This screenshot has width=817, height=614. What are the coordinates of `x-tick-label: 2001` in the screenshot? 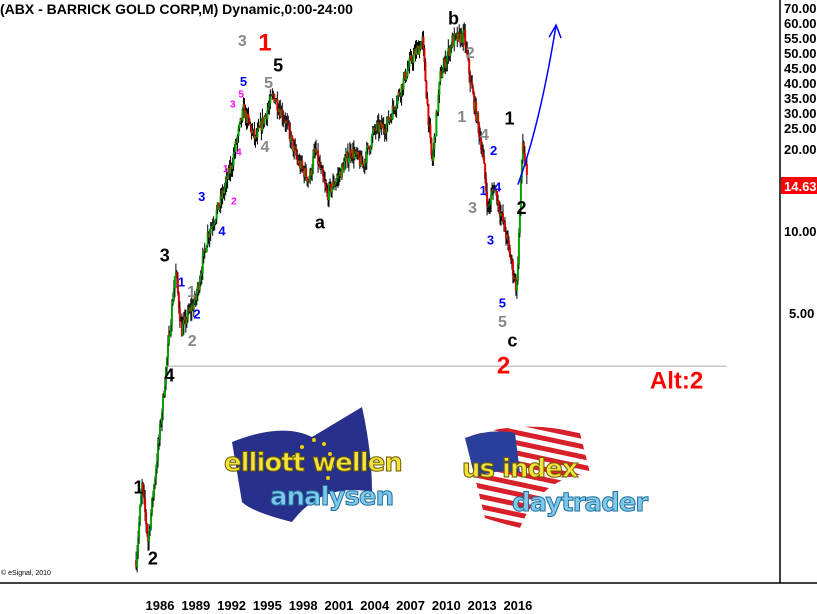 It's located at (338, 605).